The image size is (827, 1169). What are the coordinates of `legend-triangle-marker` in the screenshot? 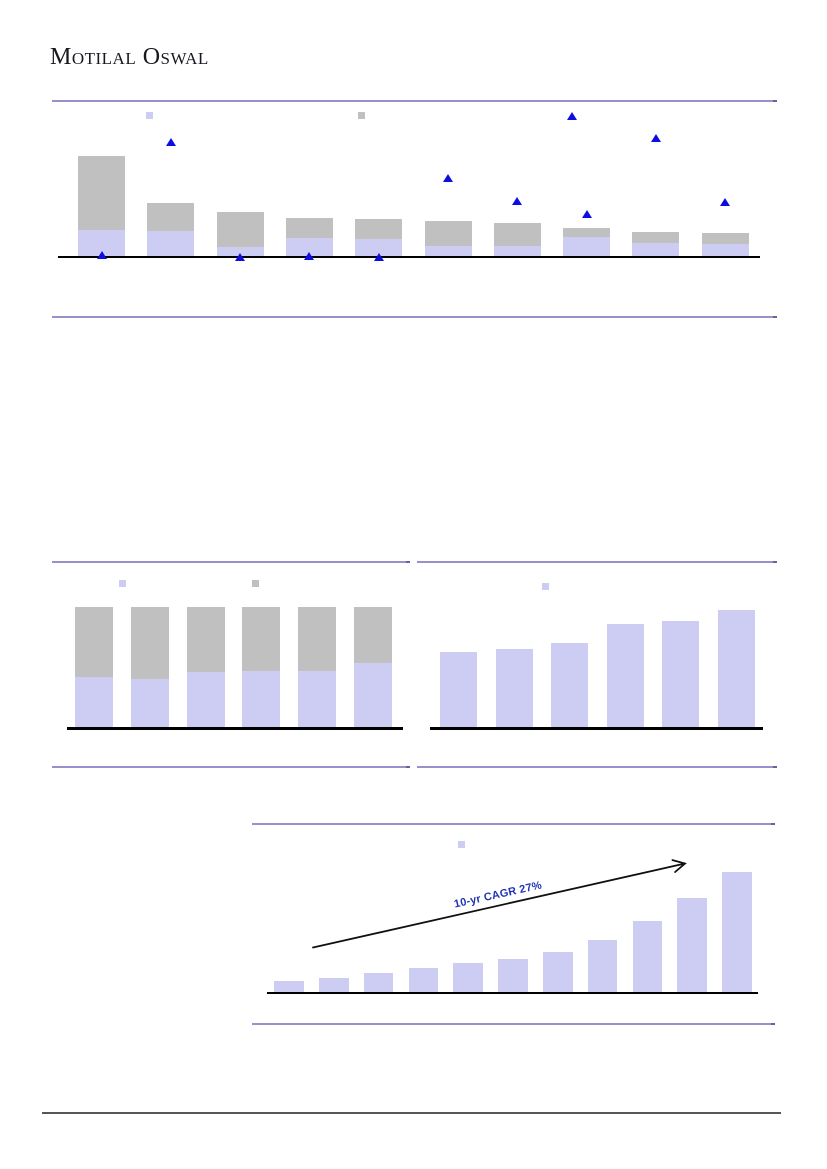 It's located at (572, 116).